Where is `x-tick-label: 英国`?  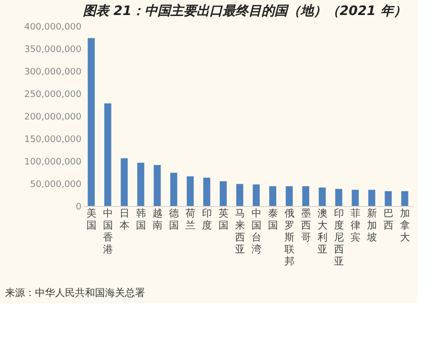
x-tick-label: 英国 is located at coordinates (223, 220).